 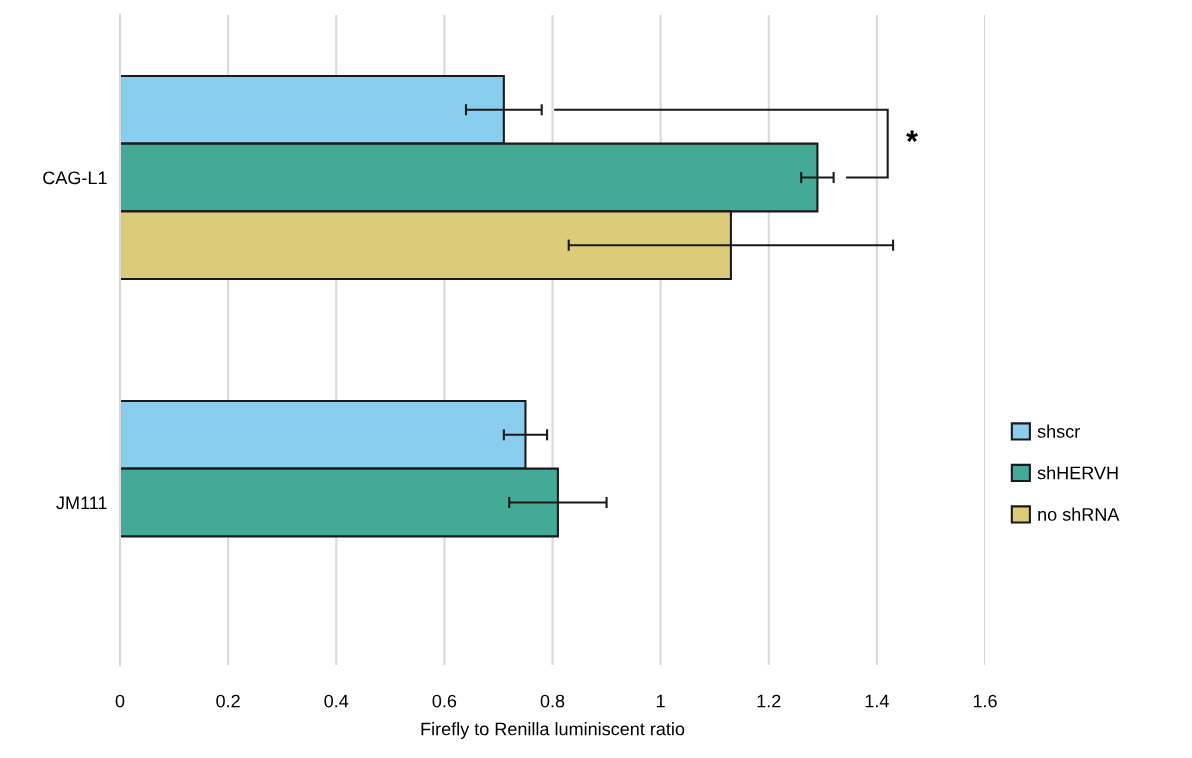 I want to click on y-tick-label: JM111, so click(x=81, y=503).